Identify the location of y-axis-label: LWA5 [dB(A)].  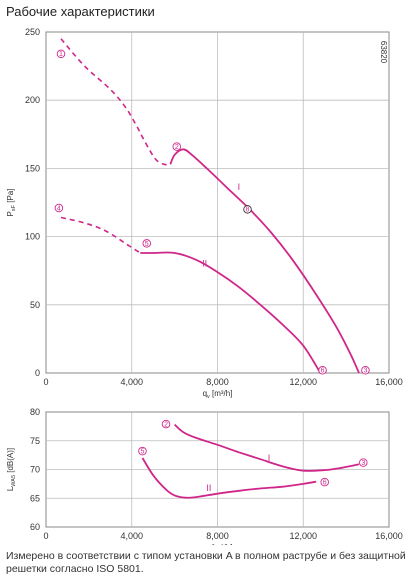
(11, 469).